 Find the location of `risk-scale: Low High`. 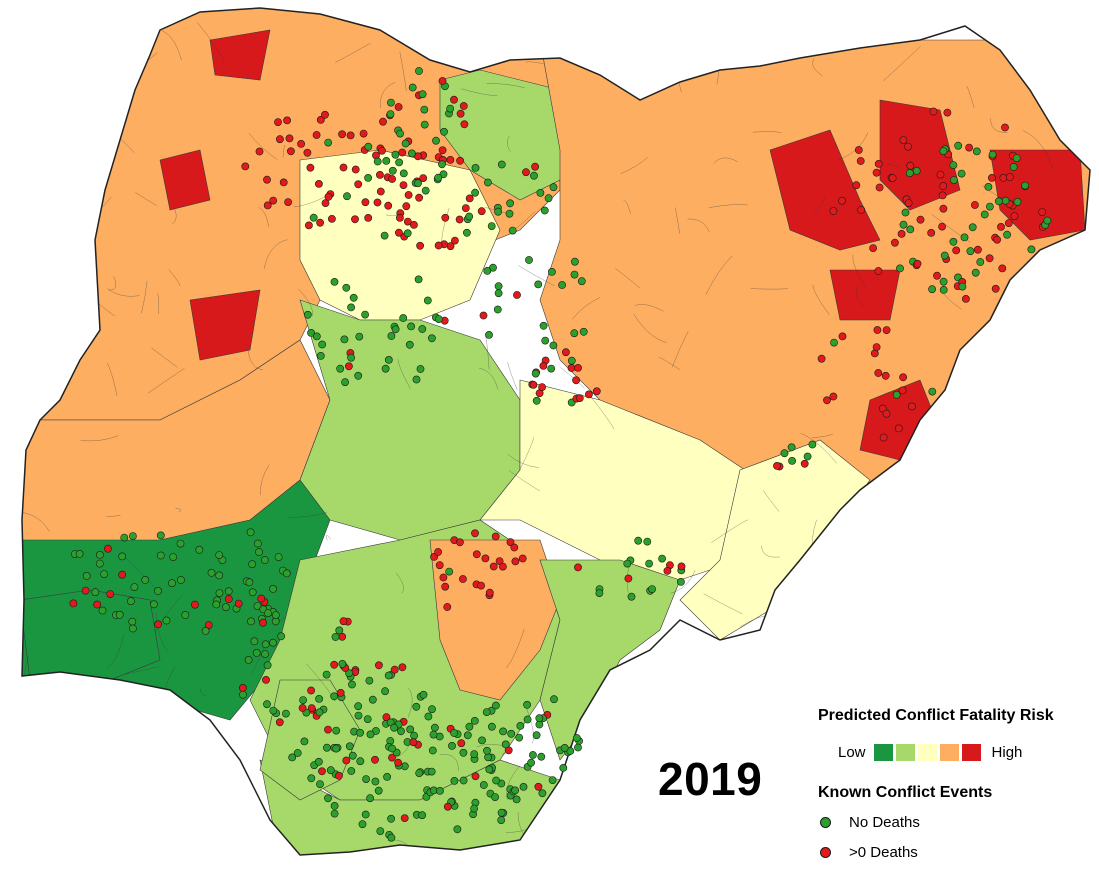

risk-scale: Low High is located at coordinates (958, 752).